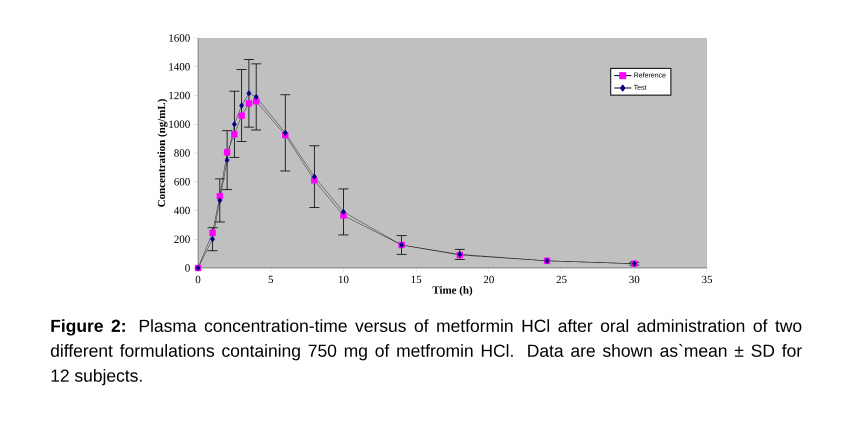  I want to click on y-tick-label: 0, so click(187, 268).